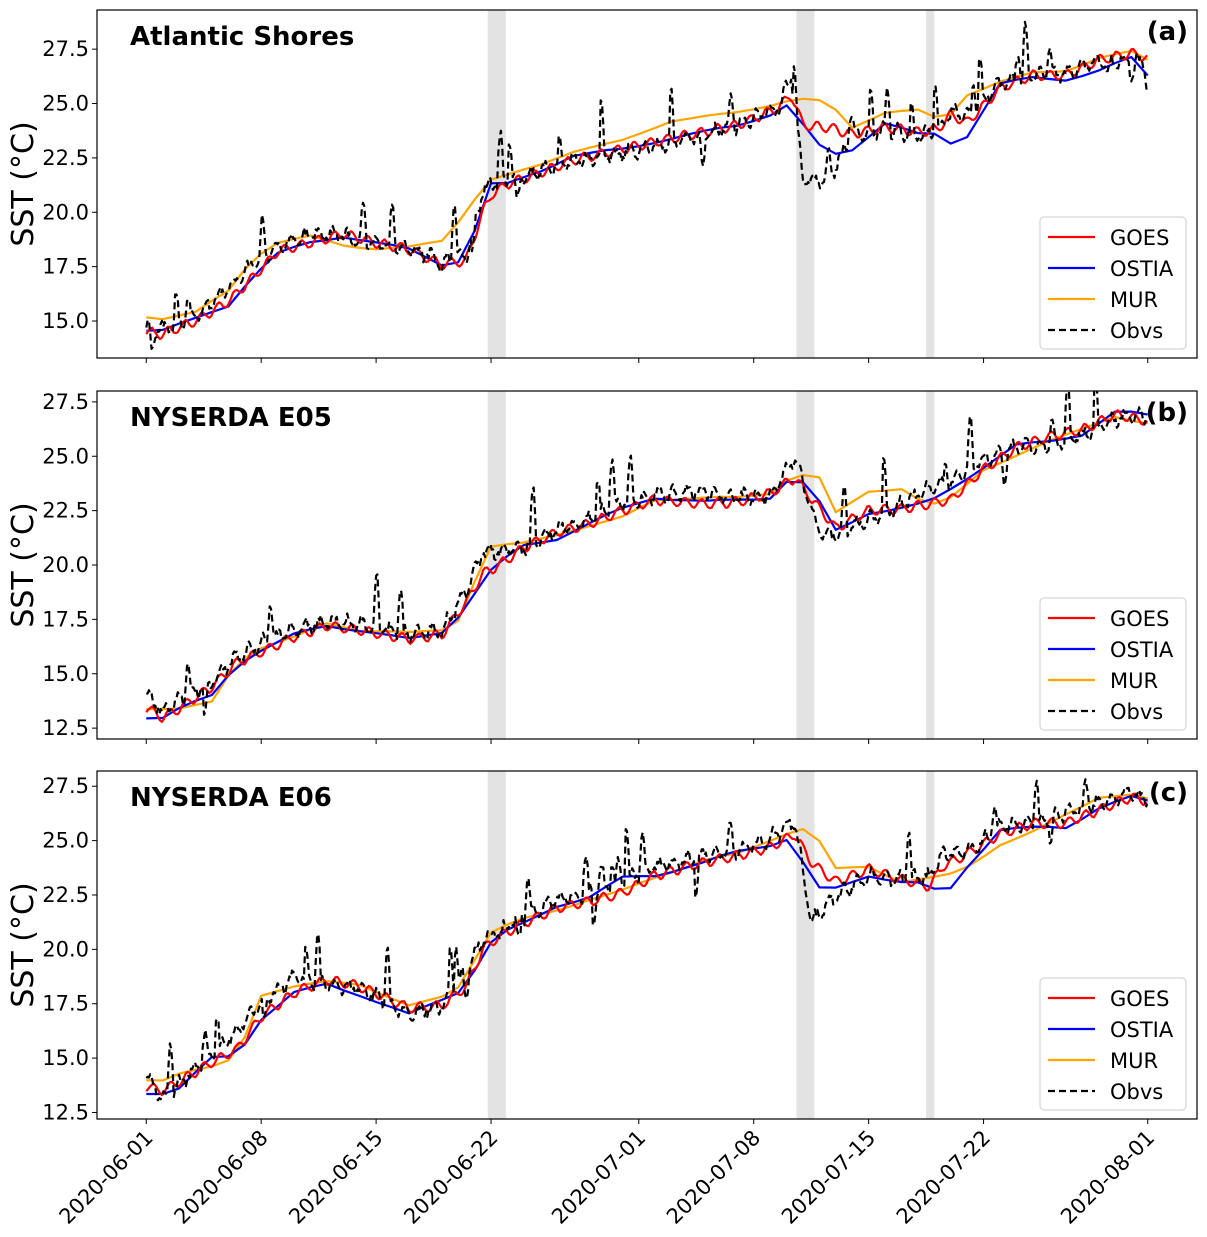  What do you see at coordinates (1107, 1177) in the screenshot?
I see `x-tick-label: 2020-08-01` at bounding box center [1107, 1177].